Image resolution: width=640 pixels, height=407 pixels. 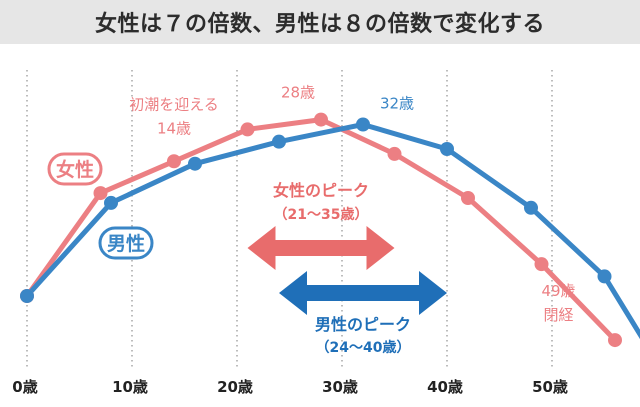 I want to click on annotation-label: 32歳, so click(x=397, y=104).